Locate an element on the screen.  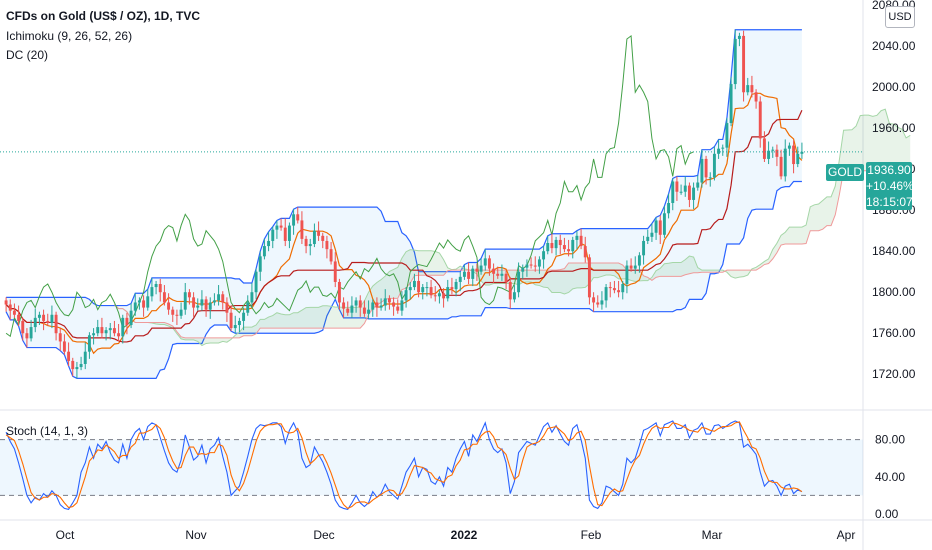
time-tick-label: Nov is located at coordinates (195, 535).